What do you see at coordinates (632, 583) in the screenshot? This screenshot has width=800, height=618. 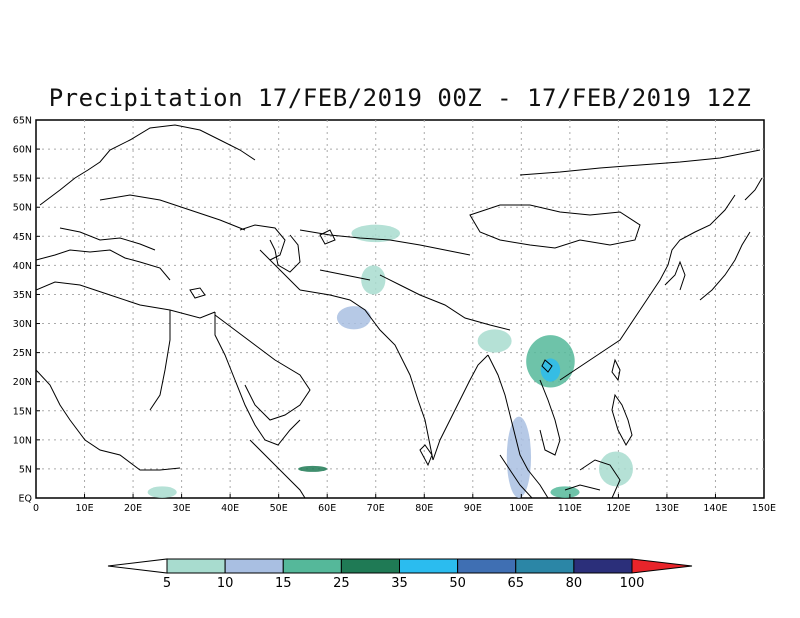 I see `legend-tick-label: 100` at bounding box center [632, 583].